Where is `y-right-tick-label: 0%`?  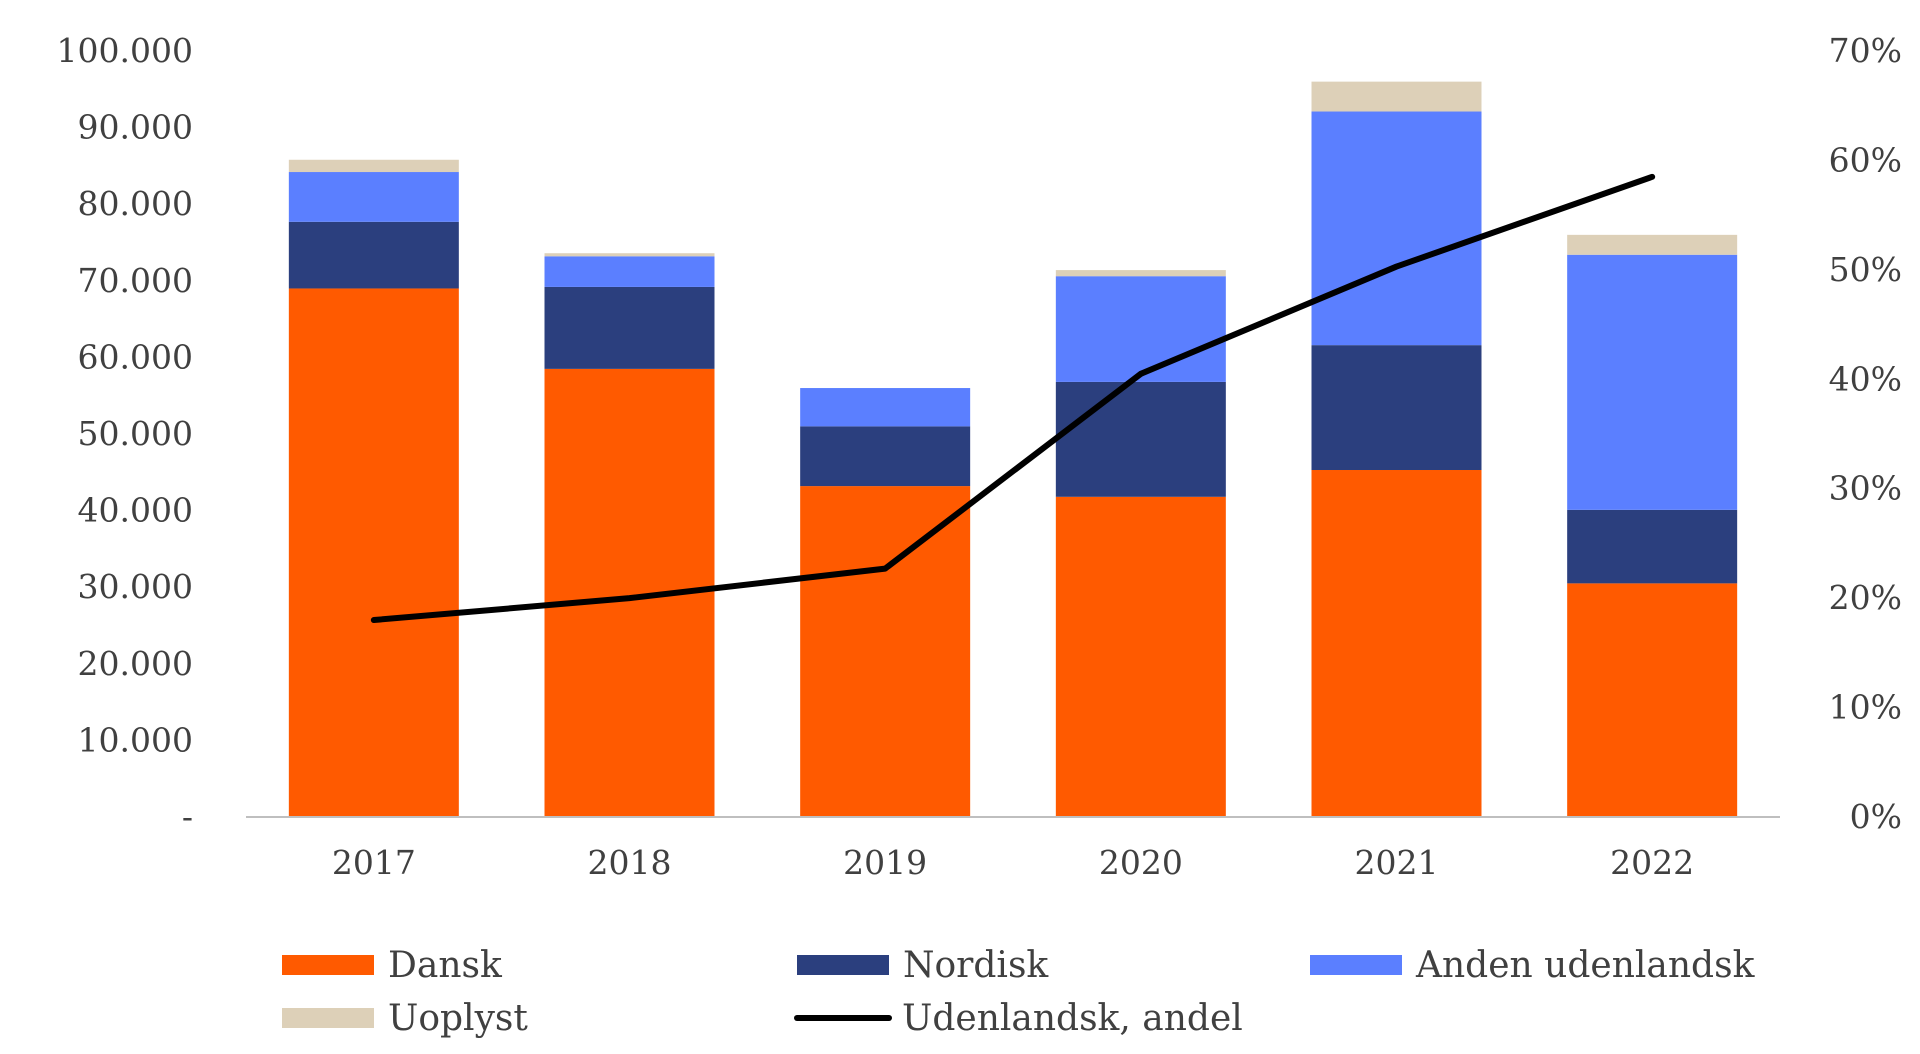 y-right-tick-label: 0% is located at coordinates (1876, 816).